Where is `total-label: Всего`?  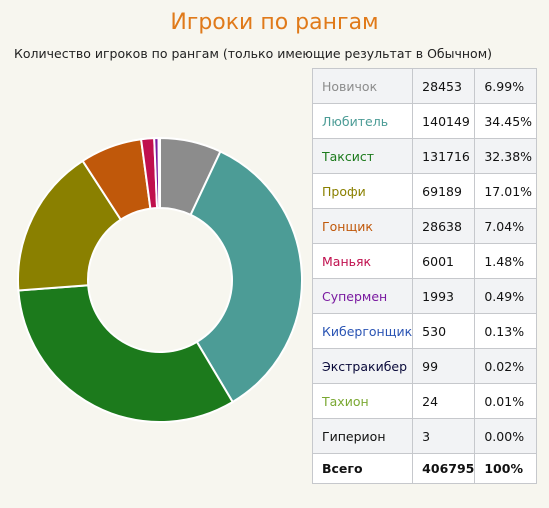 total-label: Всего is located at coordinates (362, 468).